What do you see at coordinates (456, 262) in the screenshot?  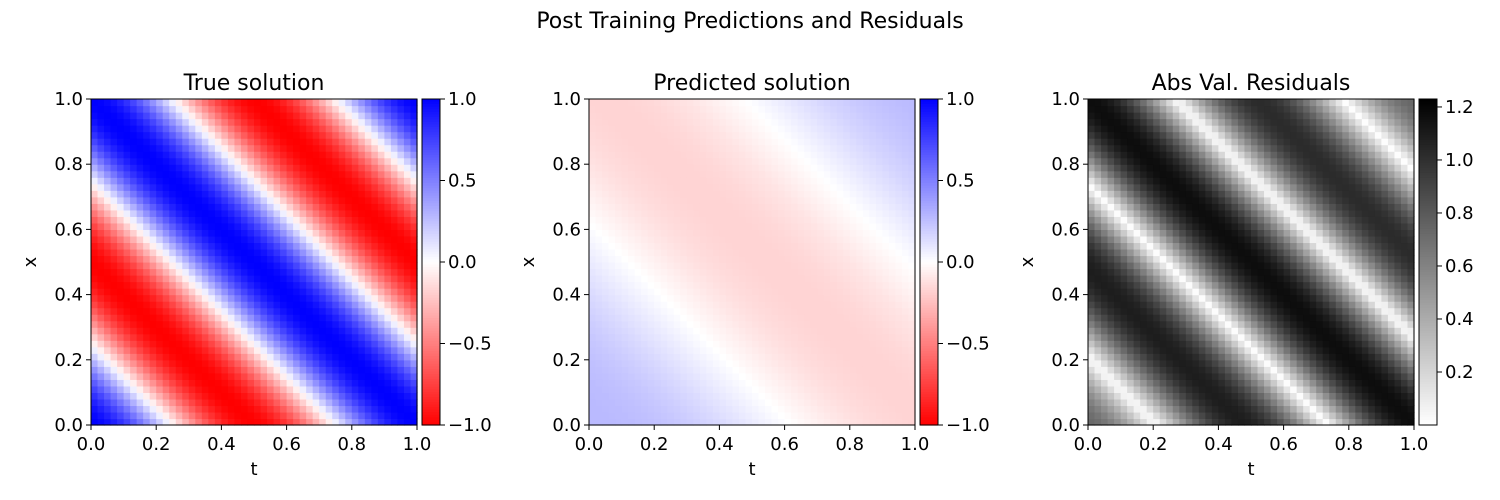 I see `colorbar: 1.00.50.0−0.5−1.0` at bounding box center [456, 262].